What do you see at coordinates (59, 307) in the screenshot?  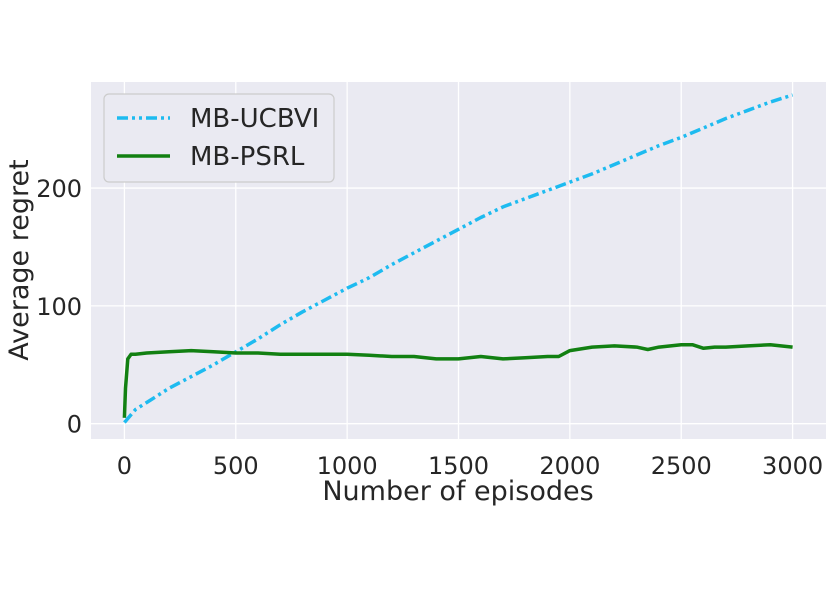 I see `y-tick-label: 100` at bounding box center [59, 307].